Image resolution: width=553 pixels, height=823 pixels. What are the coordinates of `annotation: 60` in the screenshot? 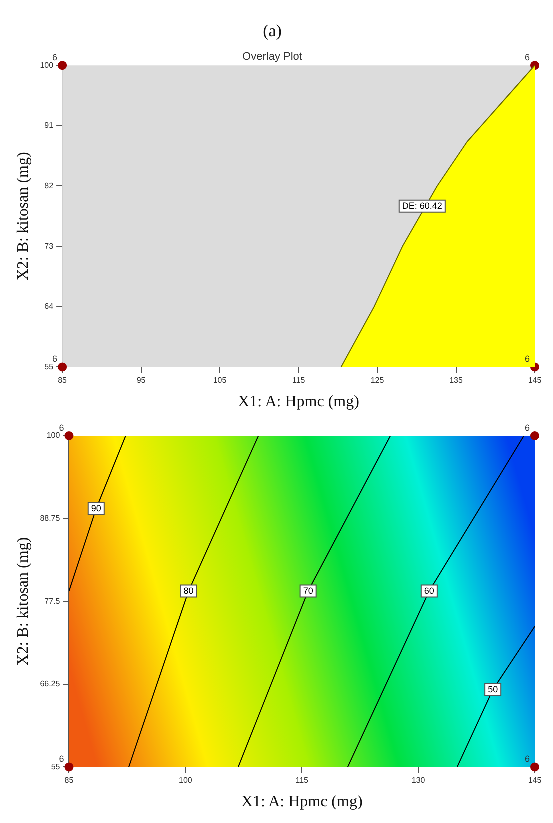 It's located at (429, 591).